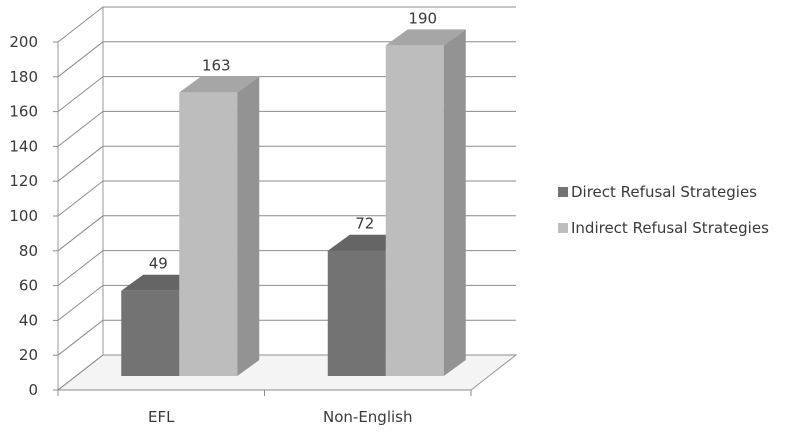  I want to click on y-tick-label: 180, so click(23, 77).